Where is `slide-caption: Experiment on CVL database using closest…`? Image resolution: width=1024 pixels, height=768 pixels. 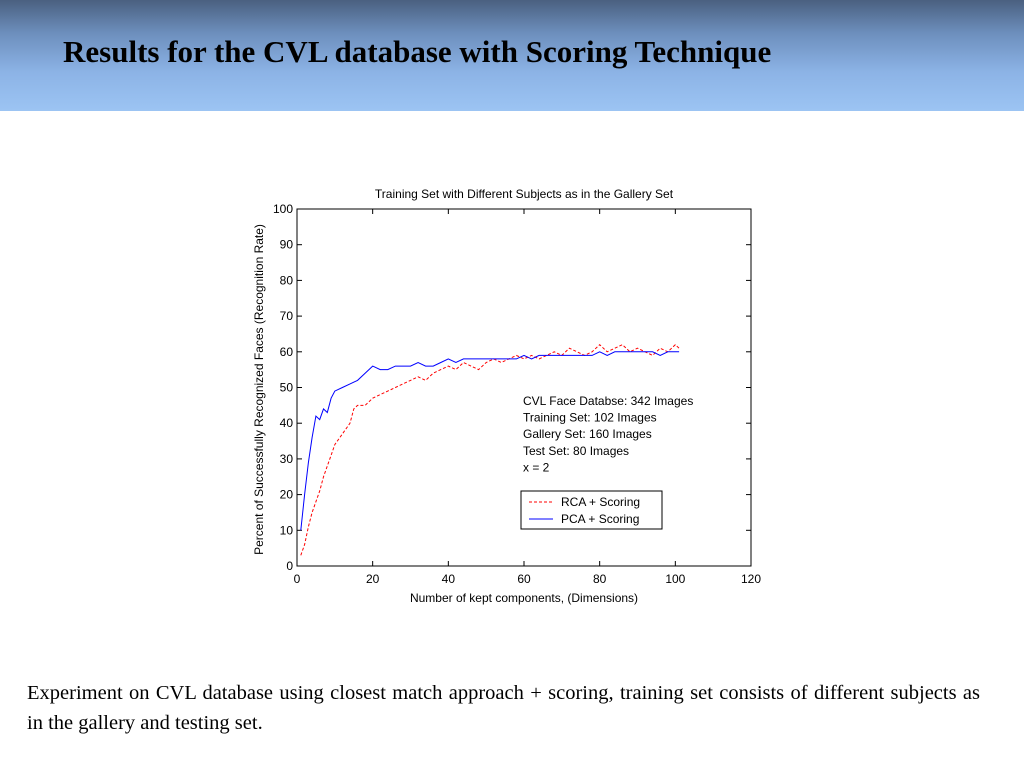 slide-caption: Experiment on CVL database using closest… is located at coordinates (503, 708).